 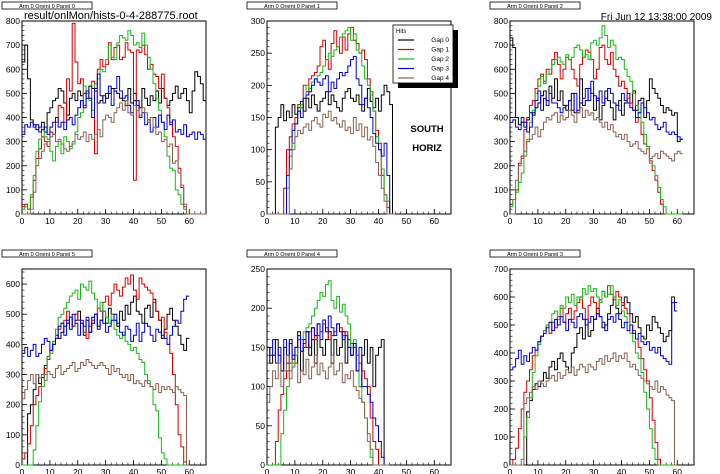 What do you see at coordinates (258, 53) in the screenshot?
I see `y-tick-label: 250` at bounding box center [258, 53].